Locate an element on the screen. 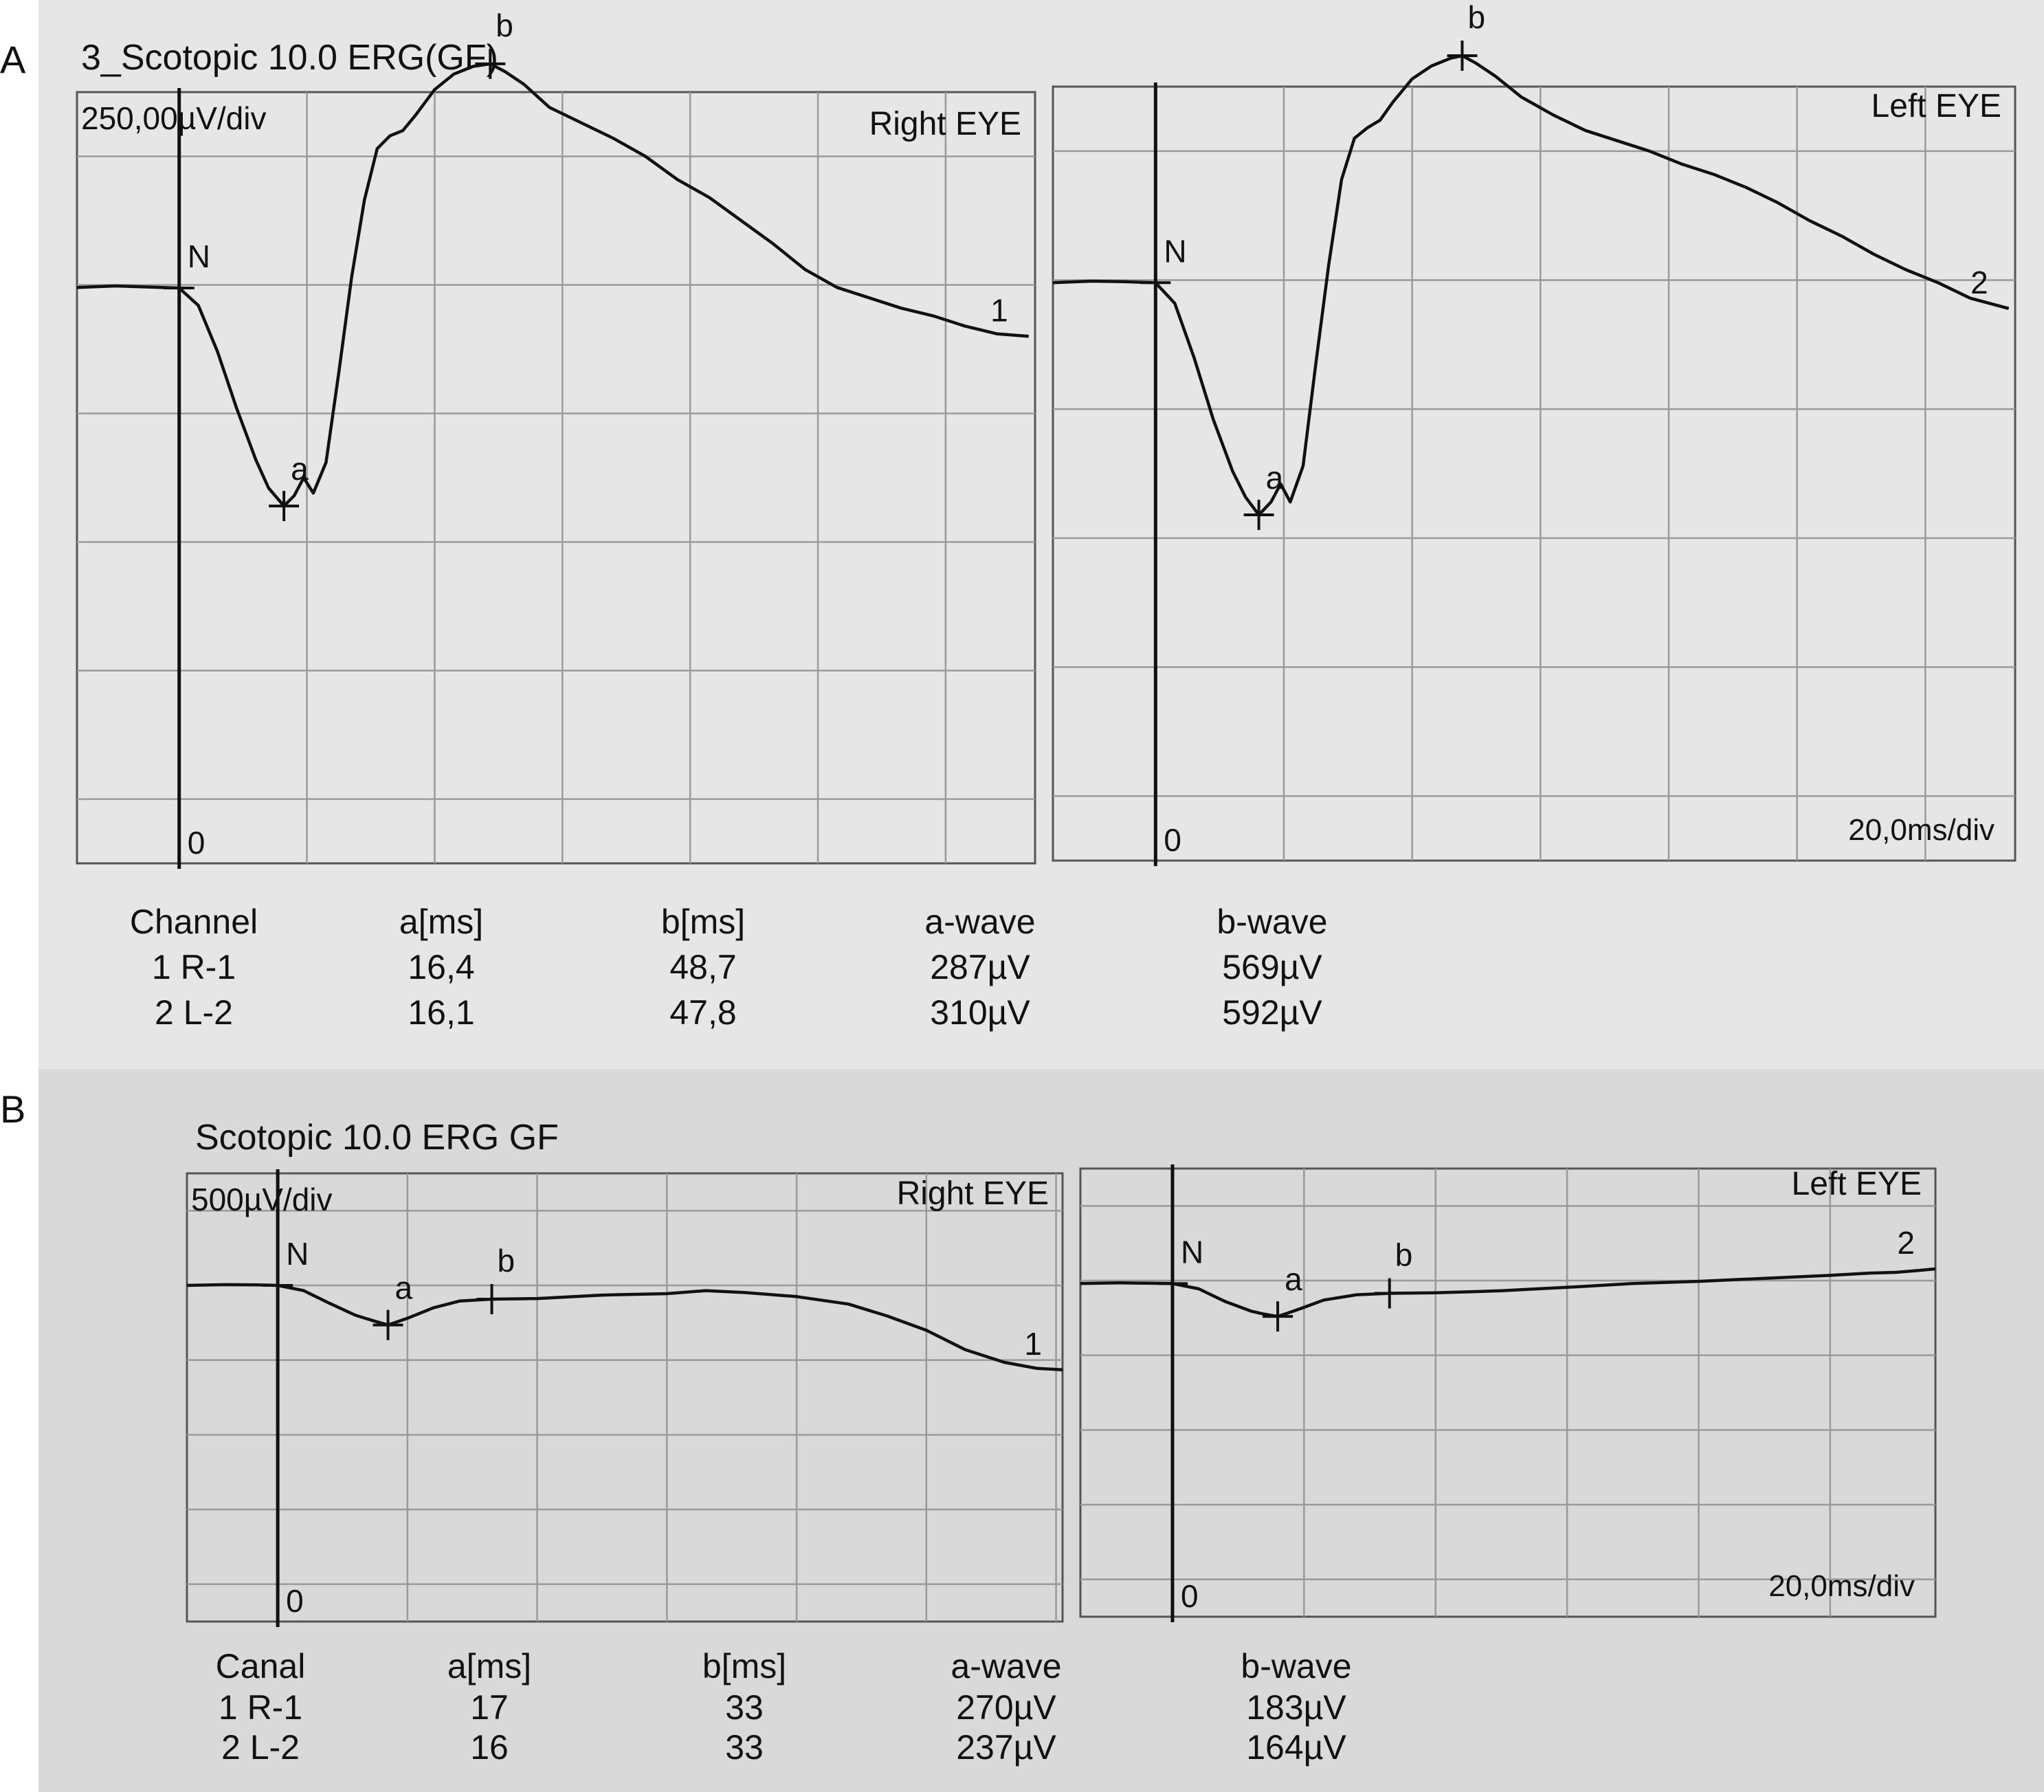  table-b-header-canal: Canal is located at coordinates (260, 1666).